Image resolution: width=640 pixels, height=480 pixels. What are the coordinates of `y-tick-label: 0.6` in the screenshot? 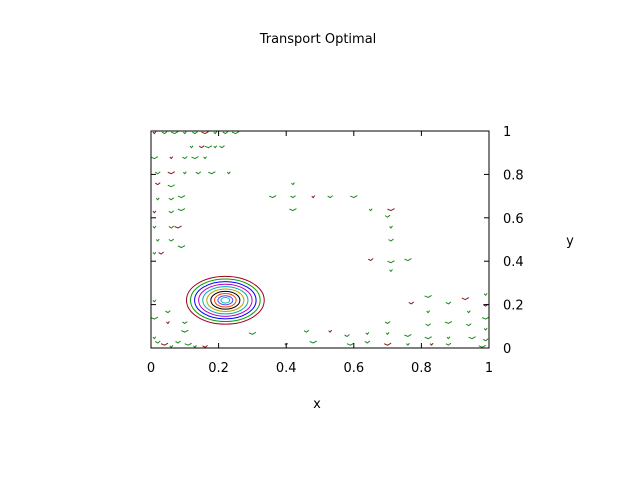 It's located at (513, 219).